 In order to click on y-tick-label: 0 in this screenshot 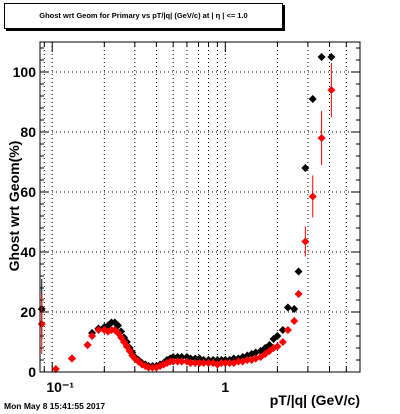, I will do `click(32, 372)`.